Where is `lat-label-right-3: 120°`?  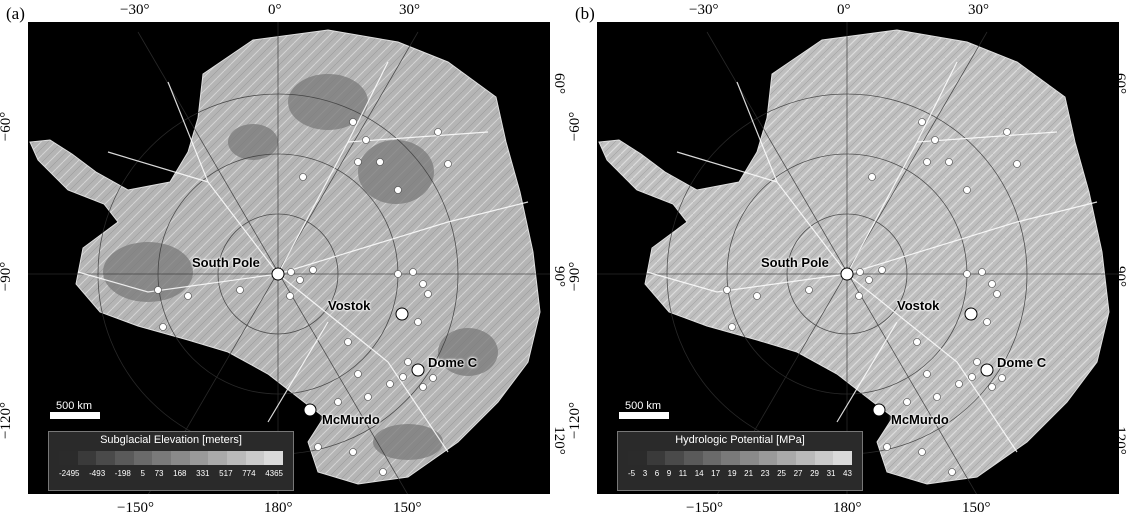 lat-label-right-3: 120° is located at coordinates (558, 440).